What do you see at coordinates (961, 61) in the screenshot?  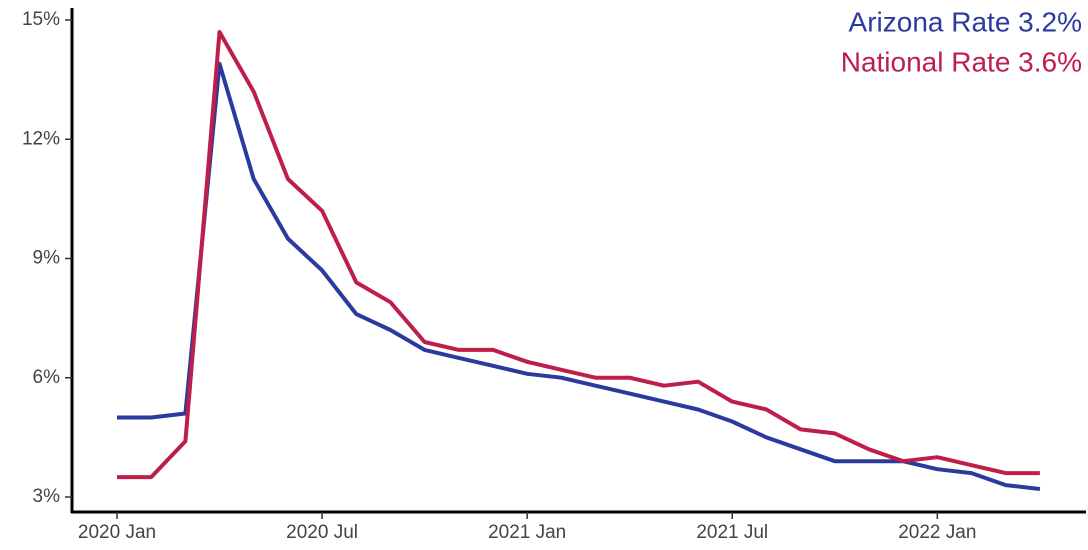 I see `legend-entry: National Rate 3.6%` at bounding box center [961, 61].